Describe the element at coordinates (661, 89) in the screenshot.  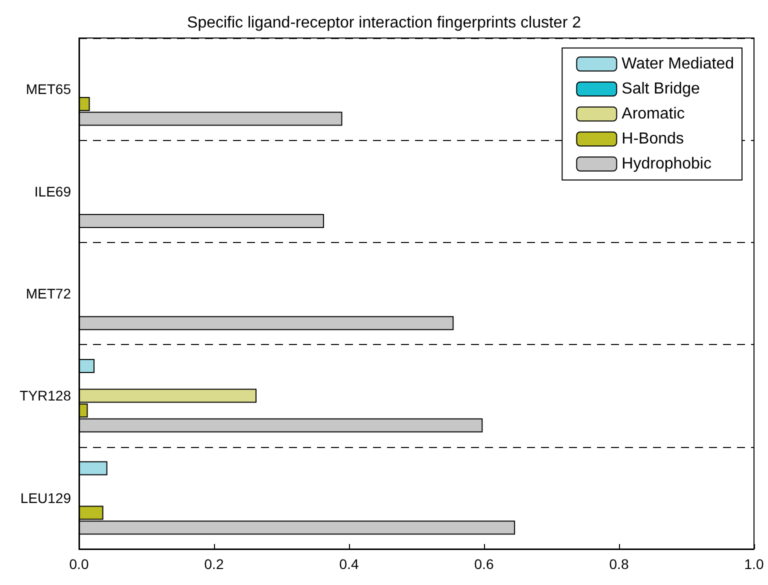
I see `legend-label: Salt Bridge` at that location.